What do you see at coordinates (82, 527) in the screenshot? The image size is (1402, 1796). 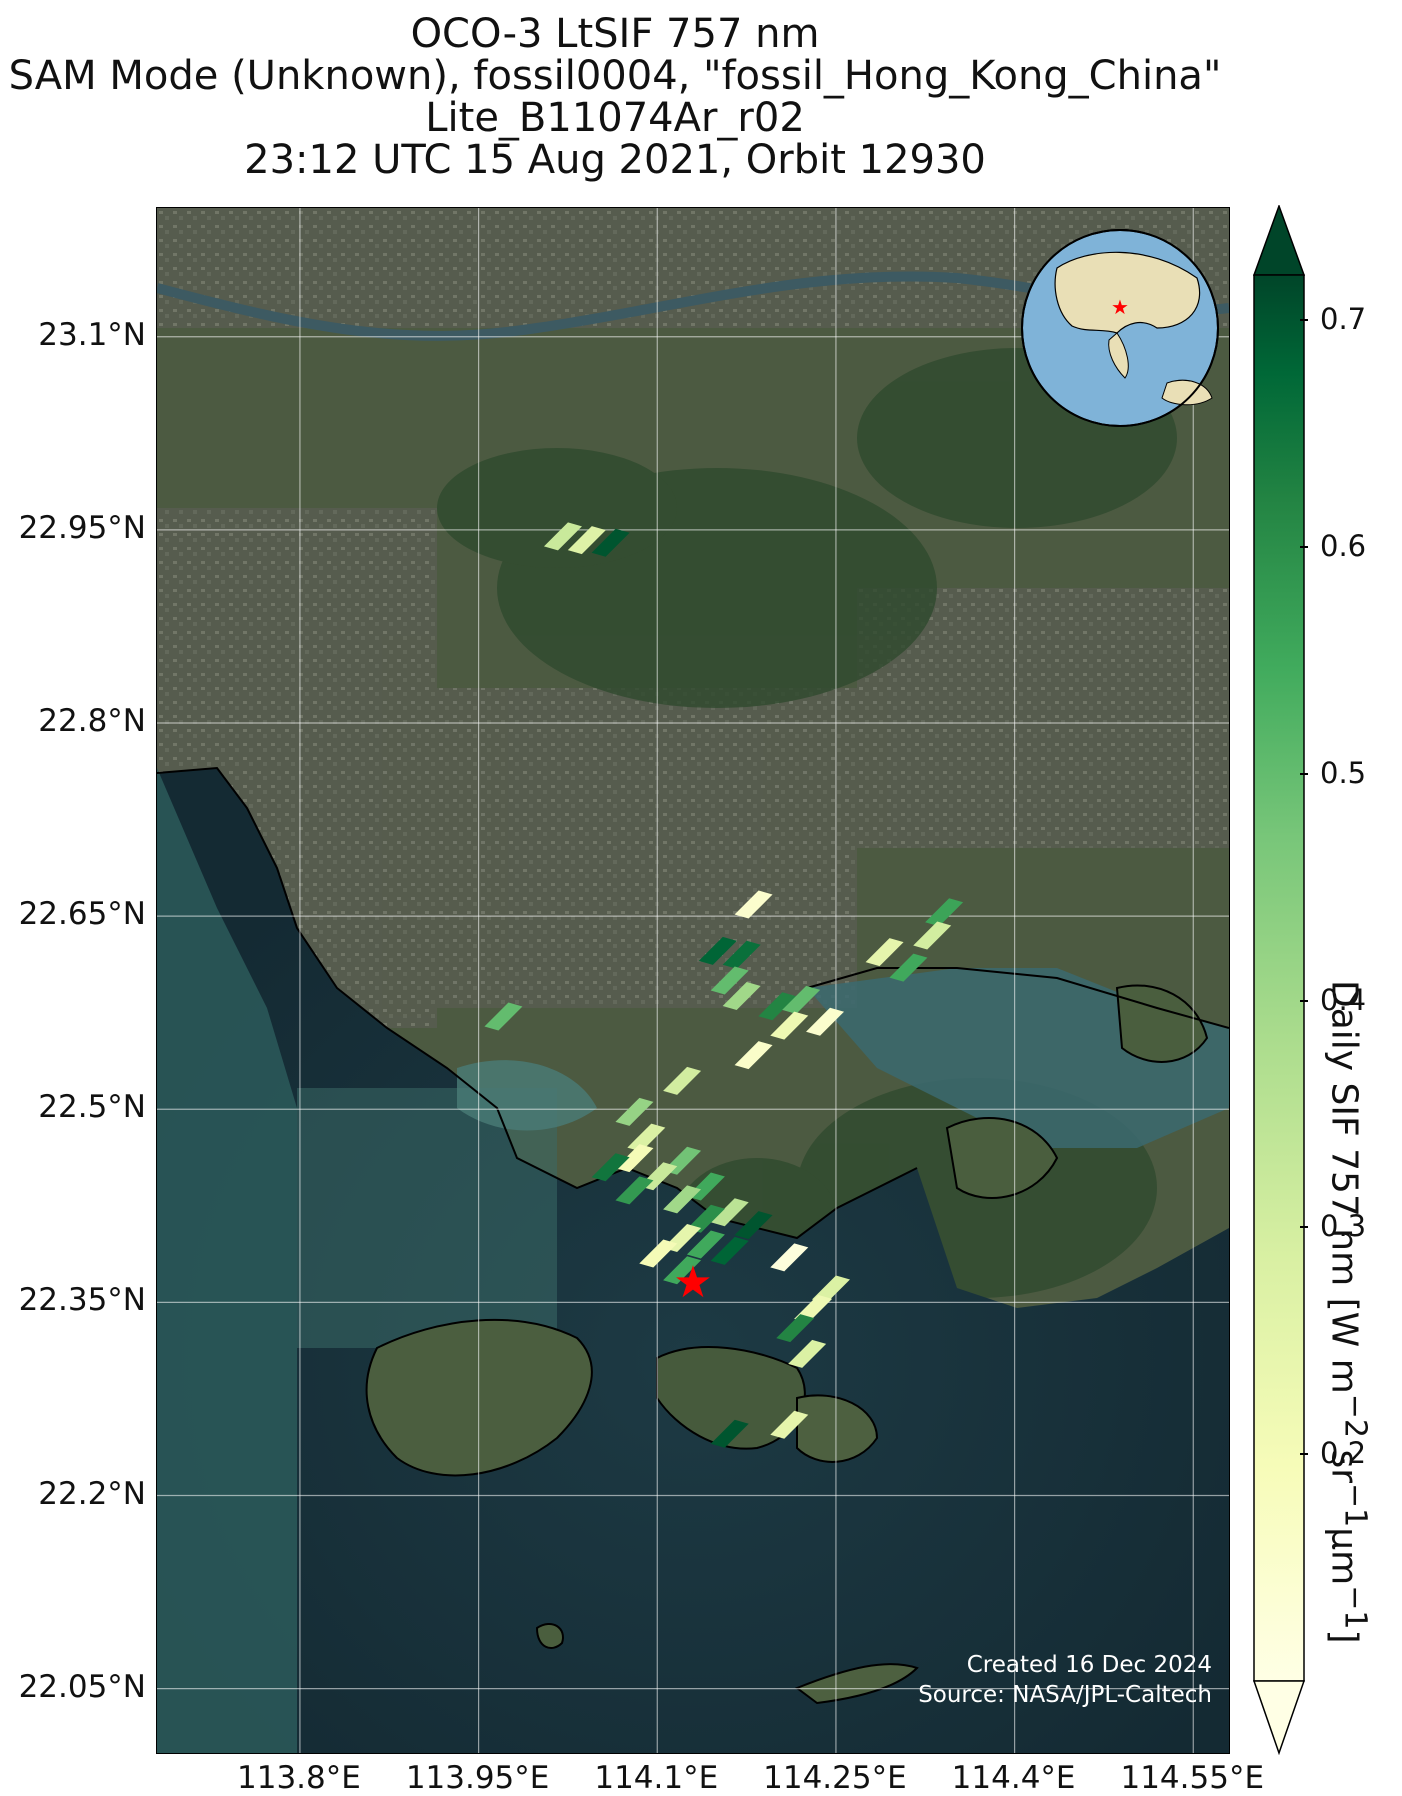 I see `lat-tick-label: 22.95°N` at bounding box center [82, 527].